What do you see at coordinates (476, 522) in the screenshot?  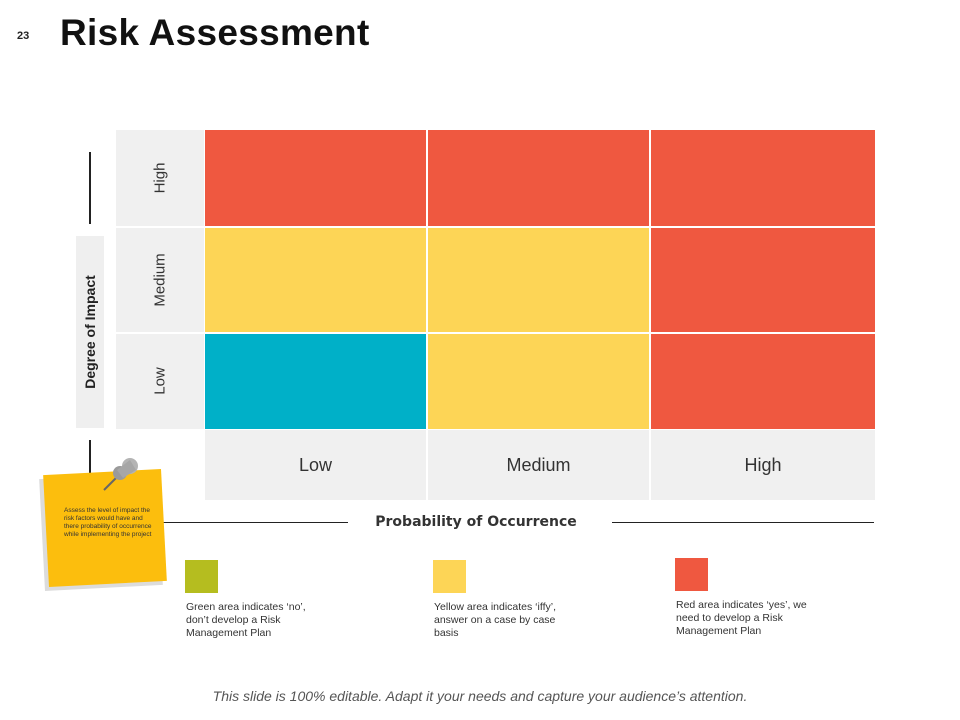 I see `x-axis-label: Probability of Occurrence` at bounding box center [476, 522].